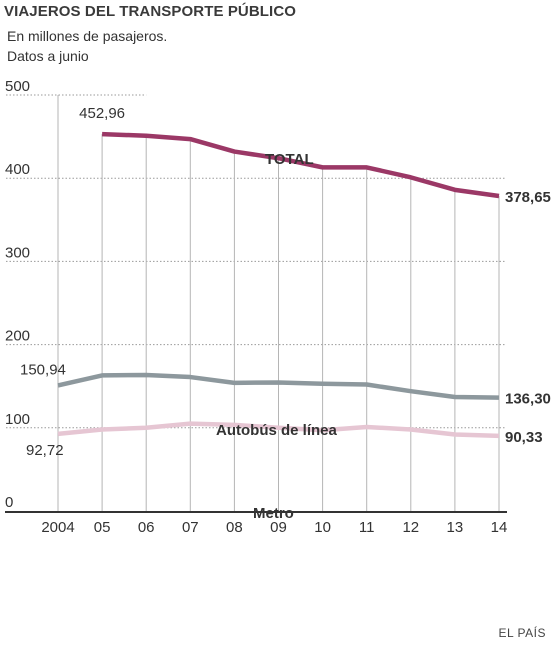 This screenshot has width=560, height=646. Describe the element at coordinates (87, 36) in the screenshot. I see `chart-subtitle: En millones de pasajeros.` at that location.